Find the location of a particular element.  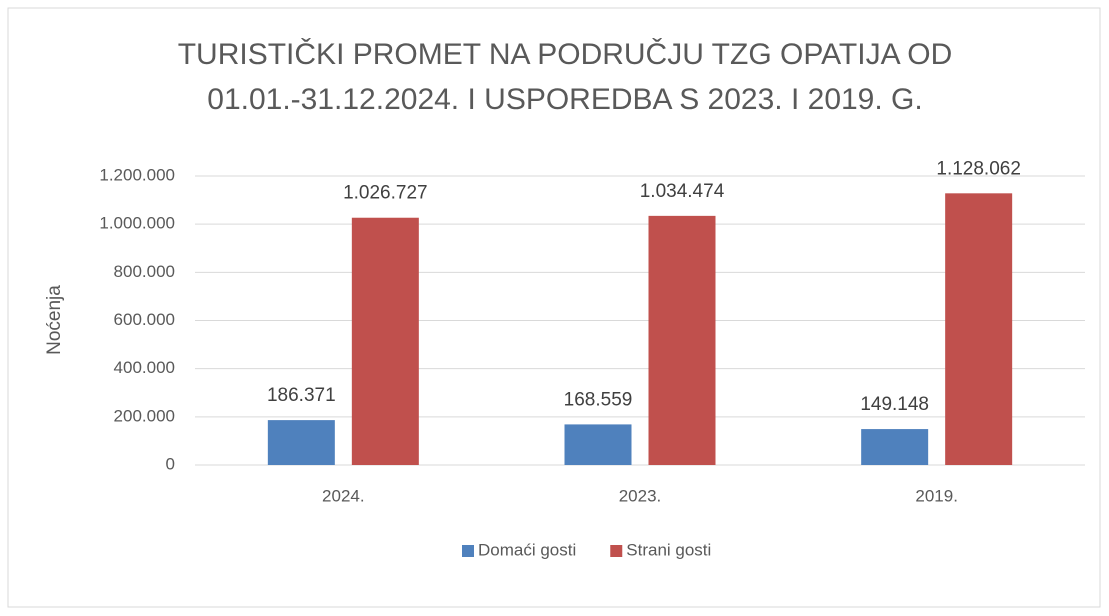

value-label: 1.128.062 is located at coordinates (978, 168).